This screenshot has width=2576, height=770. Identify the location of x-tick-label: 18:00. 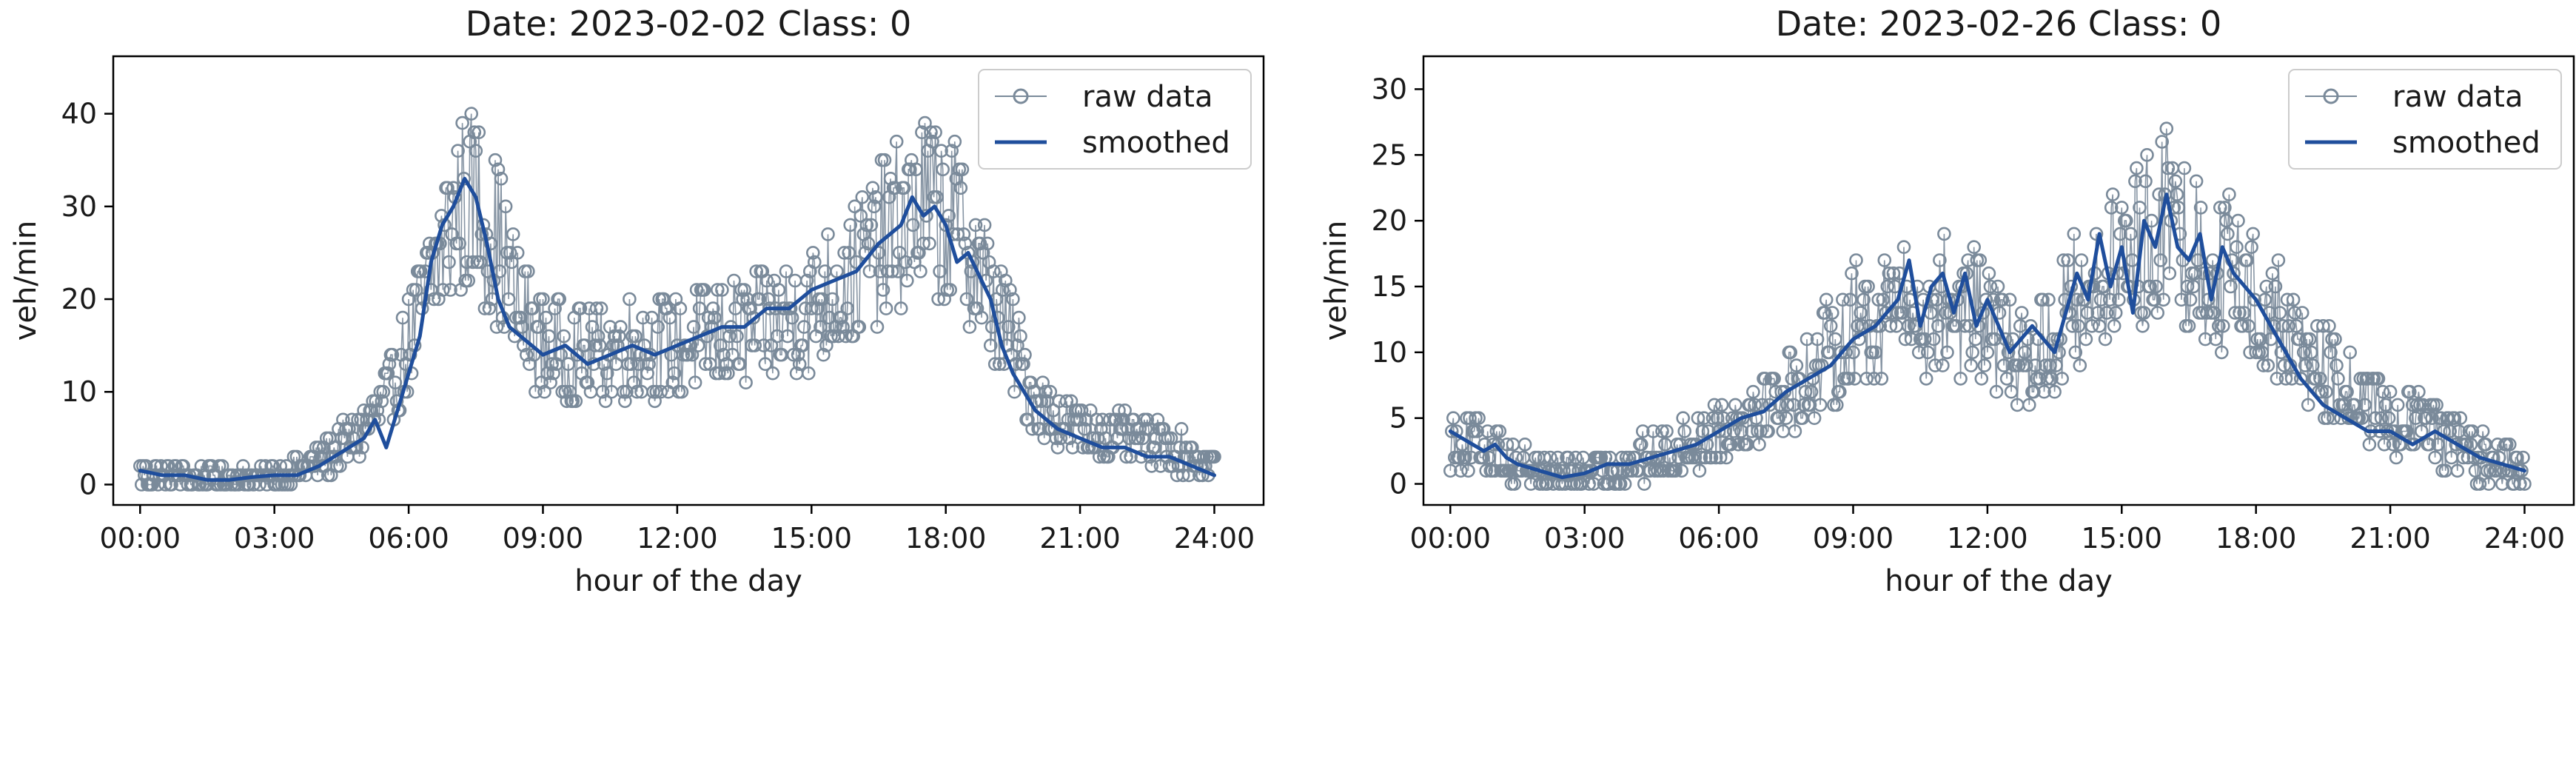
(946, 538).